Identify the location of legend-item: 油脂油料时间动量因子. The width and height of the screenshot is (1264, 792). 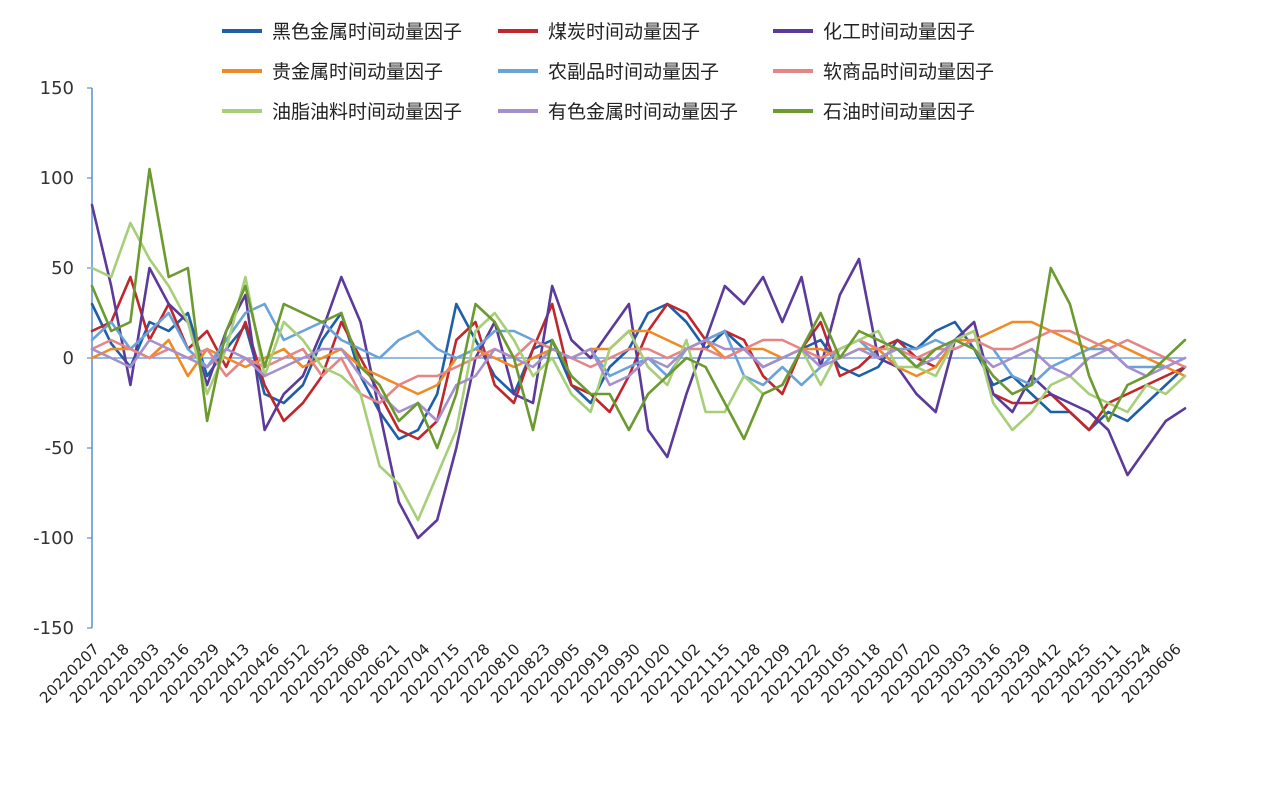
(342, 112).